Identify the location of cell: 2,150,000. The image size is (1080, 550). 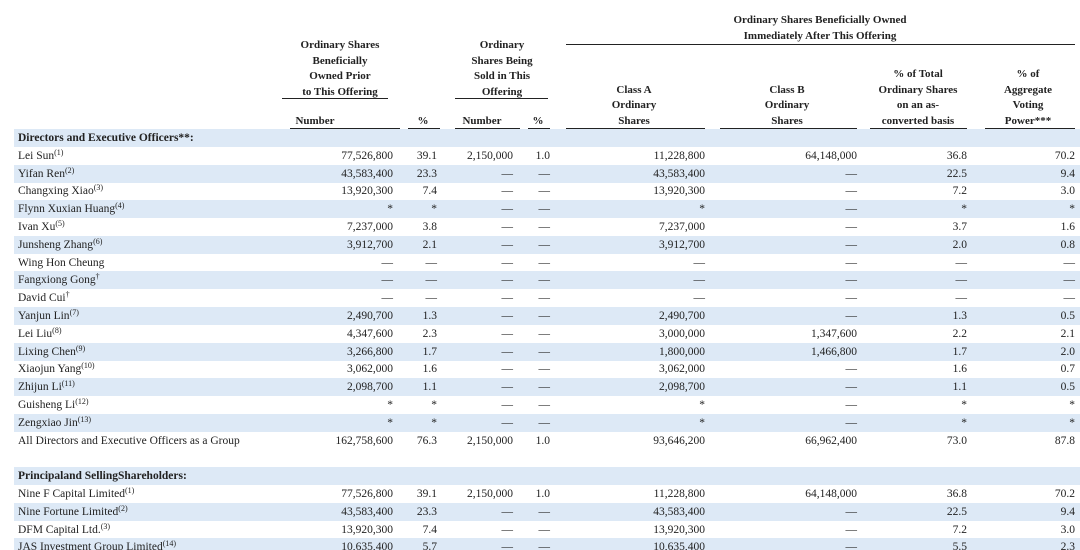
(490, 440).